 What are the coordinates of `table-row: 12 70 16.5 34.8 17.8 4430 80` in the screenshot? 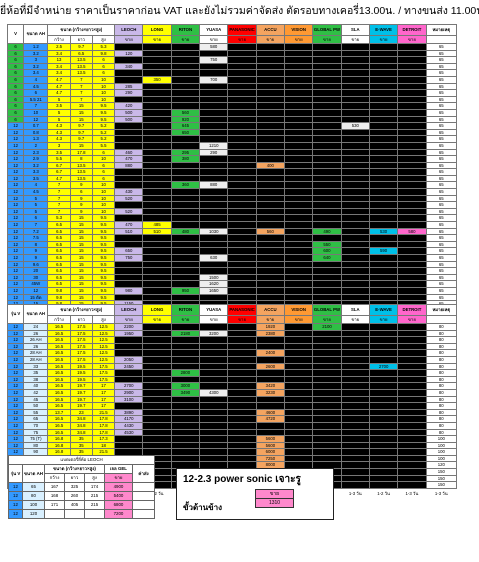 It's located at (232, 425).